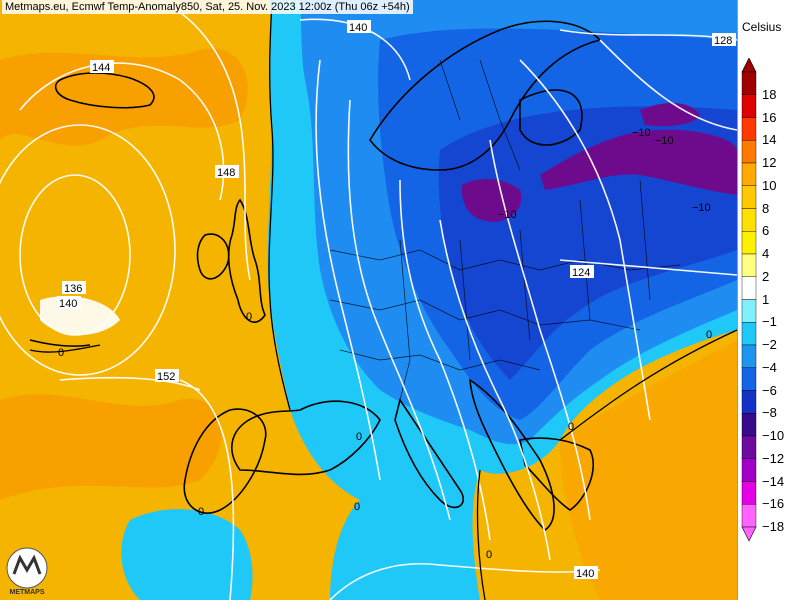  Describe the element at coordinates (749, 65) in the screenshot. I see `legend-arrow-up` at that location.